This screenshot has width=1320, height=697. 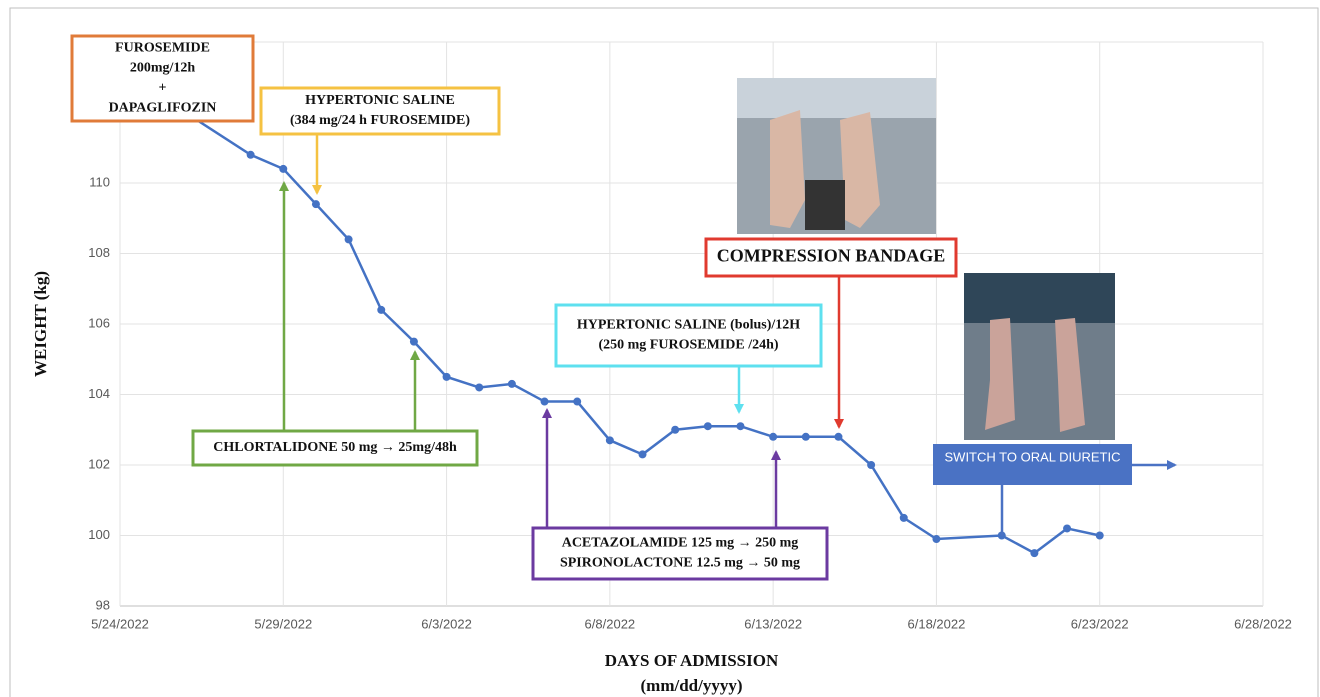 What do you see at coordinates (680, 563) in the screenshot?
I see `annotation-text: SPIRONOLACTONE 12.5 mg → 50 mg` at bounding box center [680, 563].